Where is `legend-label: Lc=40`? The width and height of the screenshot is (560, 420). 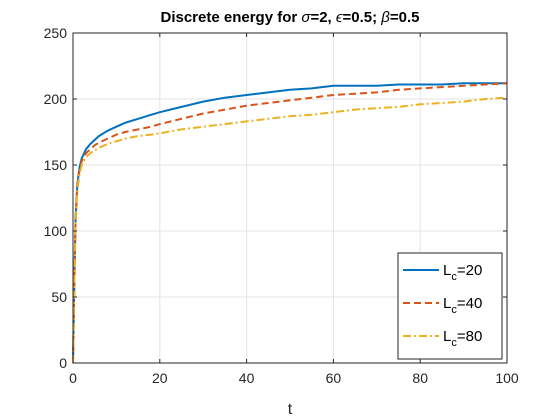
legend-label: Lc=40 is located at coordinates (462, 305).